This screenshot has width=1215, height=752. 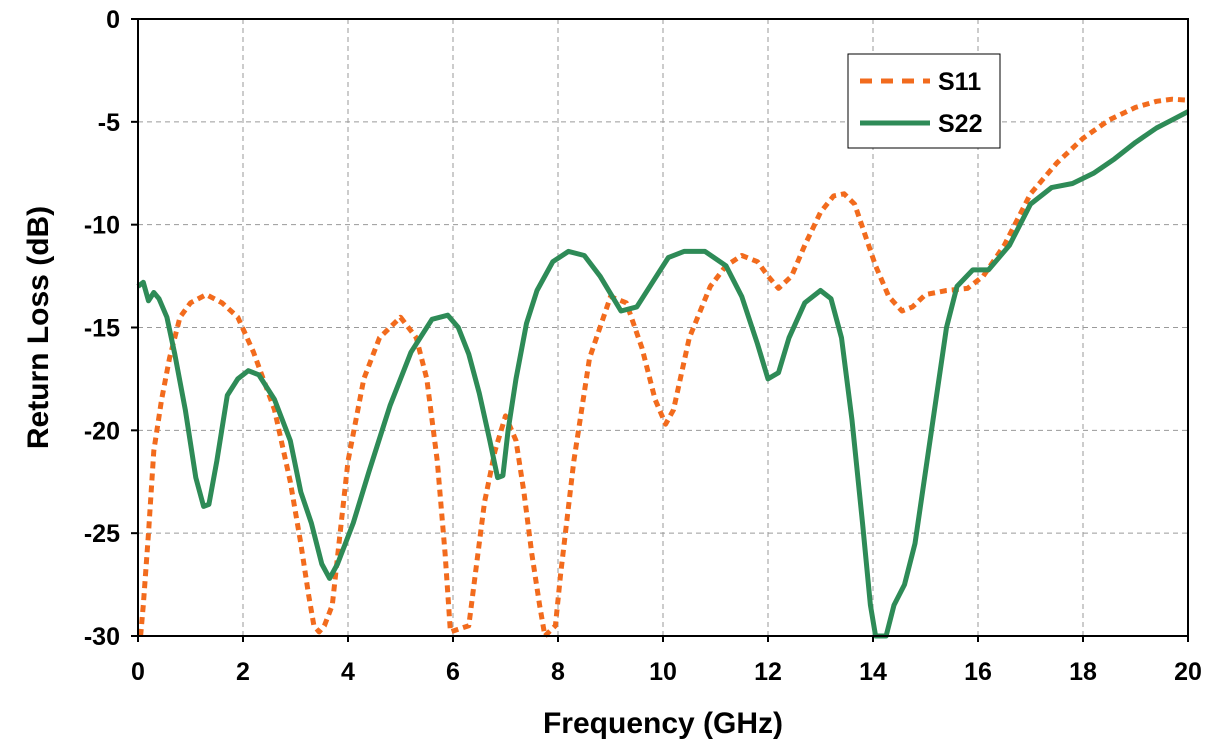 What do you see at coordinates (768, 672) in the screenshot?
I see `x-tick-label: 12` at bounding box center [768, 672].